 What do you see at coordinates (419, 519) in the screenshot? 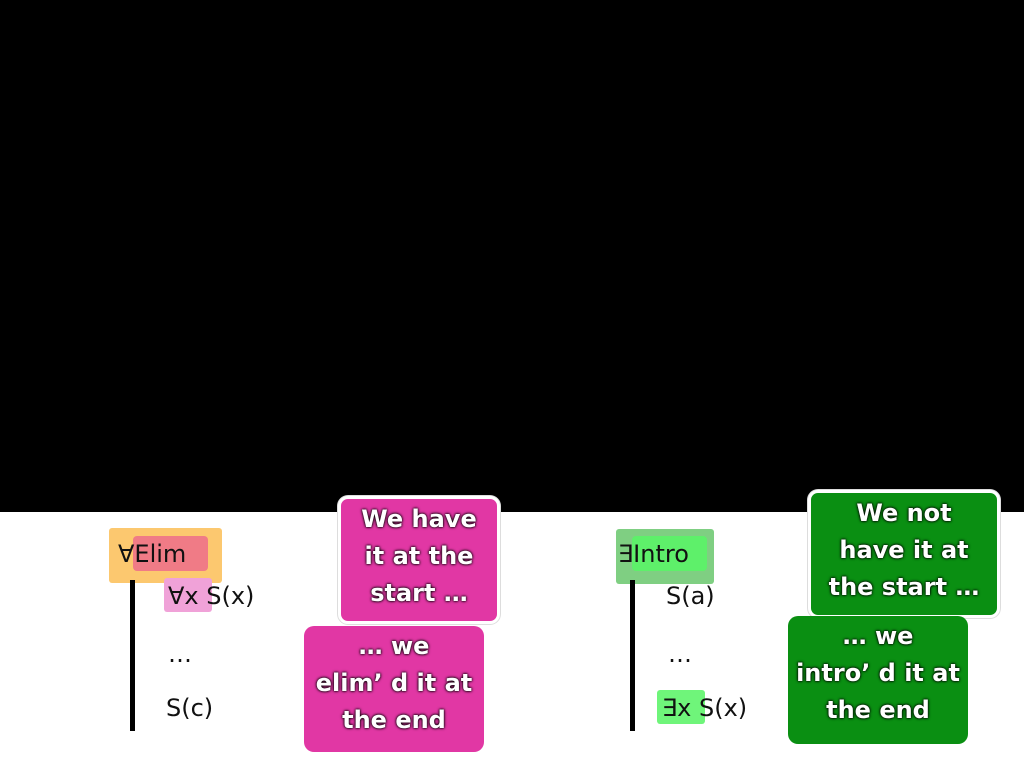
I see `callout-line: We have` at bounding box center [419, 519].